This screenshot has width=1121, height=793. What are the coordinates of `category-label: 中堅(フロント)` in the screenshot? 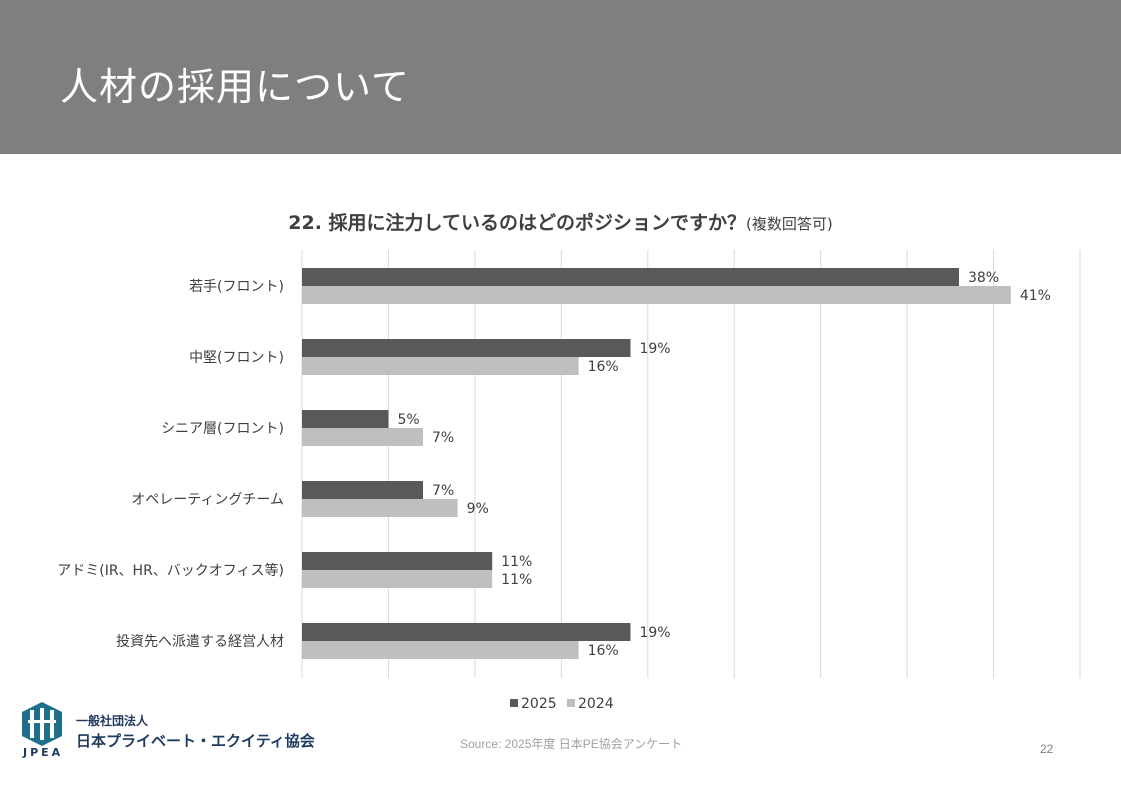 It's located at (236, 358).